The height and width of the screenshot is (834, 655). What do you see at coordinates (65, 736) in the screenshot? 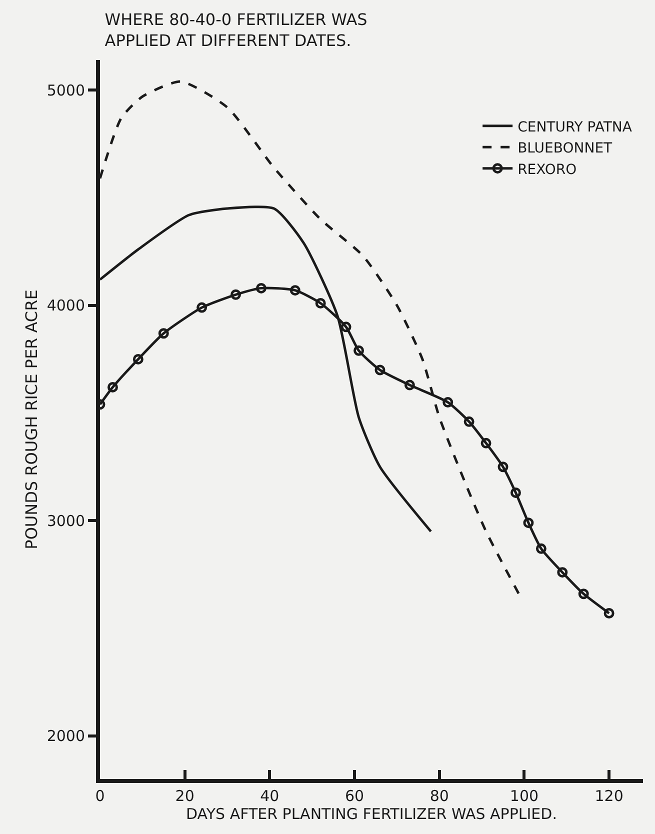
I see `y-tick-label: 2000` at bounding box center [65, 736].